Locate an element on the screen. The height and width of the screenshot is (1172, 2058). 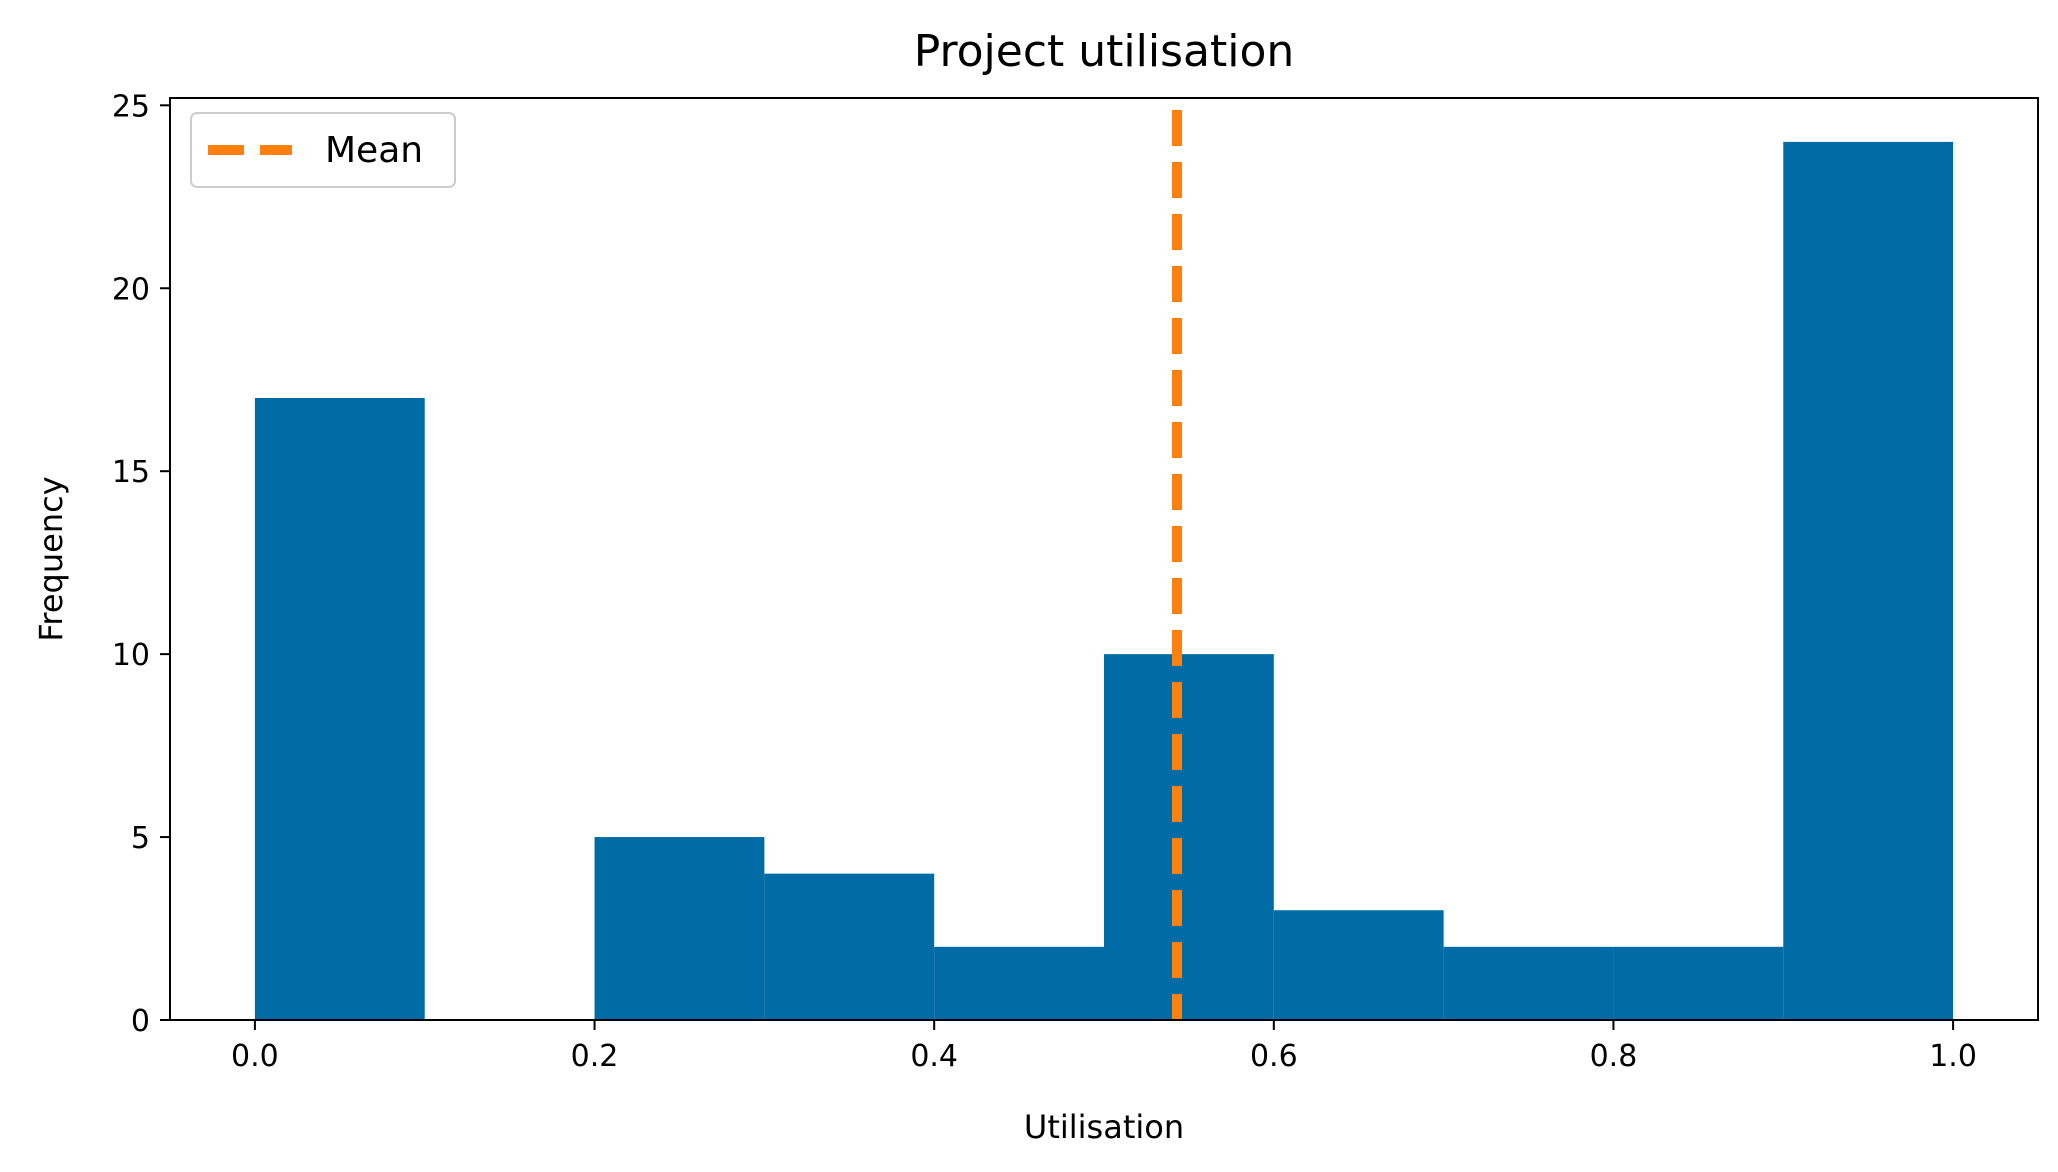
y-tick-label: 5 is located at coordinates (140, 838).